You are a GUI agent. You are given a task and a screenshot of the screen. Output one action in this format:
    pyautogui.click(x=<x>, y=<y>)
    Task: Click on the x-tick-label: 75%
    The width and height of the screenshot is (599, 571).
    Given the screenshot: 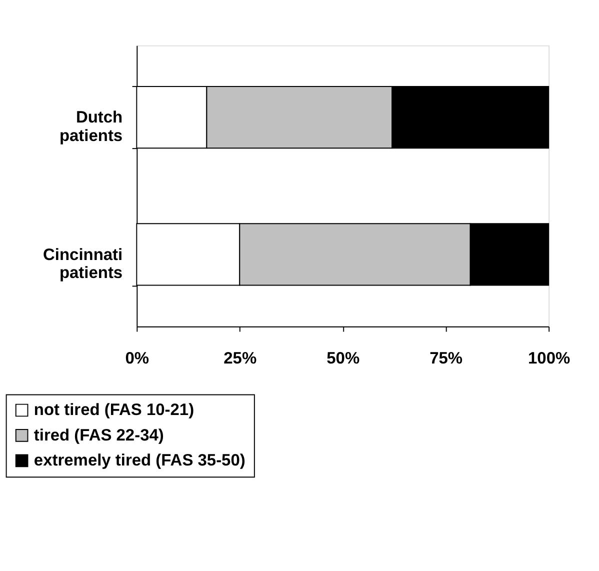 What is the action you would take?
    pyautogui.click(x=446, y=359)
    